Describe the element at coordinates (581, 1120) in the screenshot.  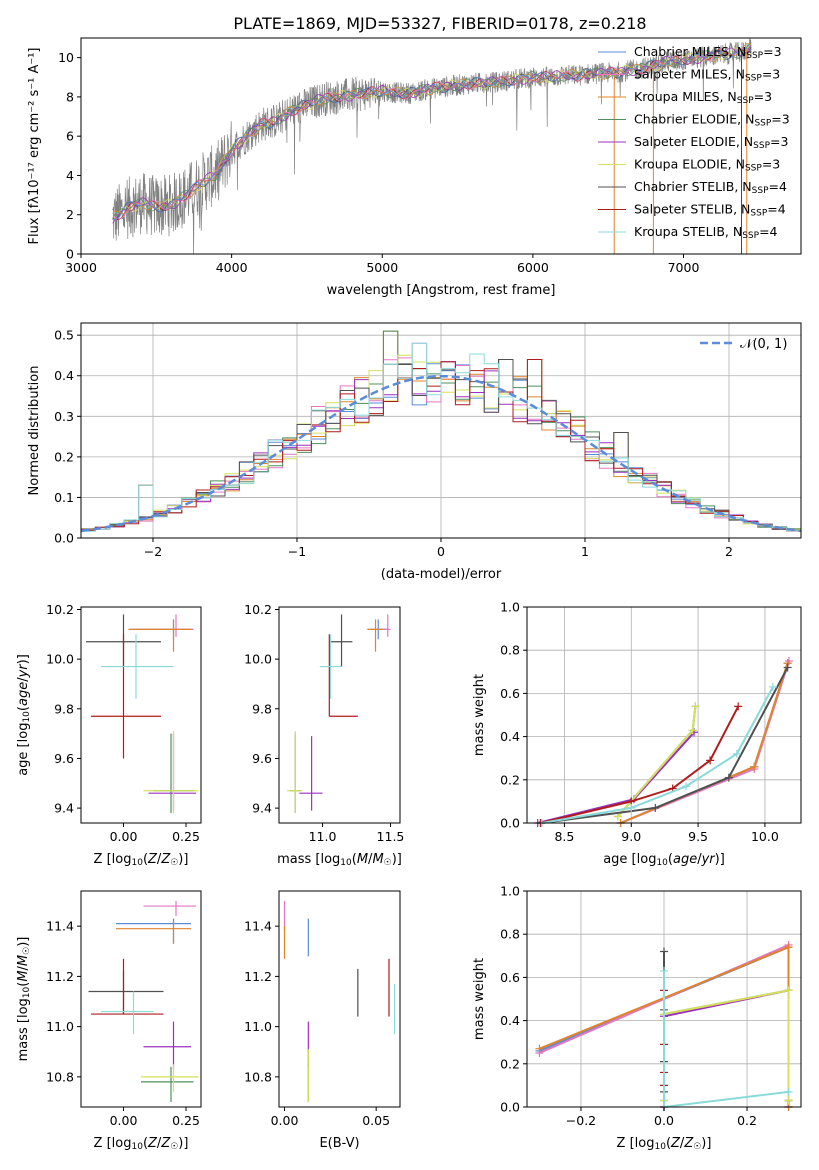
I see `x-tick-label: −0.2` at that location.